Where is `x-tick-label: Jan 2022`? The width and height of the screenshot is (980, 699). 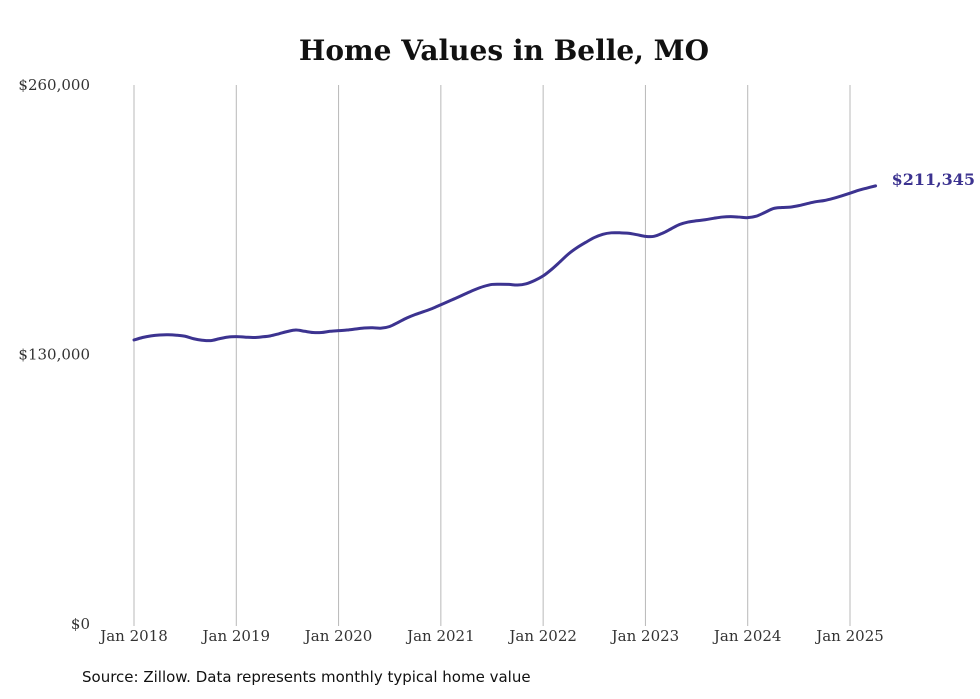 x-tick-label: Jan 2022 is located at coordinates (542, 636).